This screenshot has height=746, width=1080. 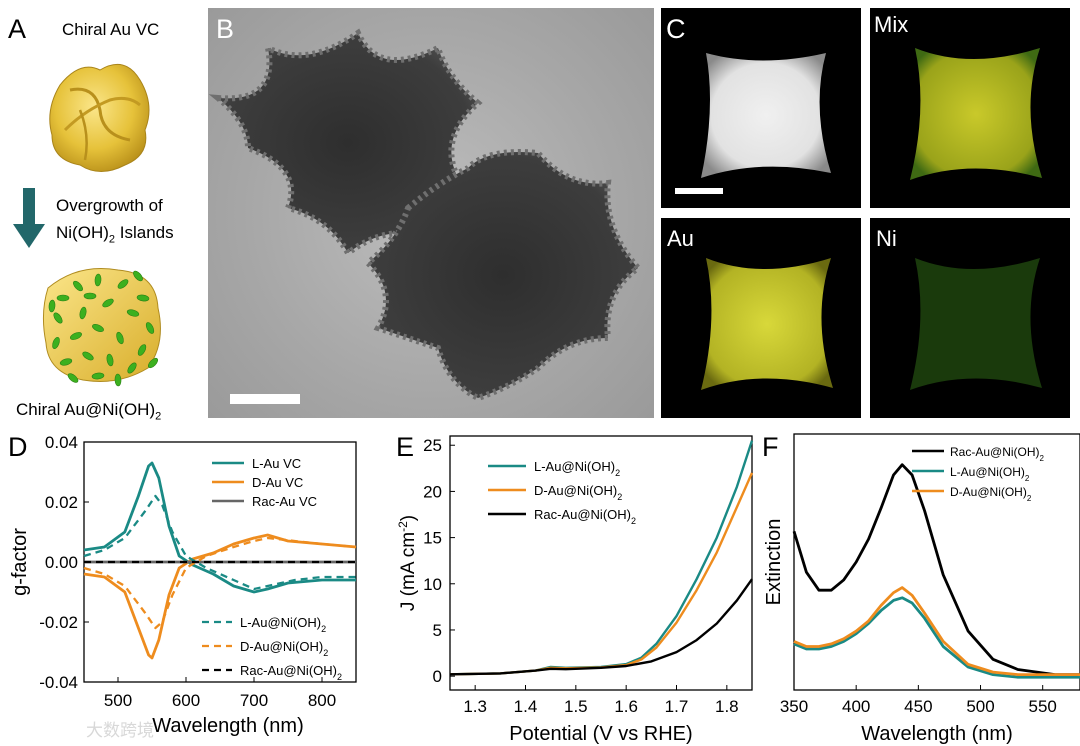 I want to click on chiral-au-nioh2-illustration, so click(x=101, y=327).